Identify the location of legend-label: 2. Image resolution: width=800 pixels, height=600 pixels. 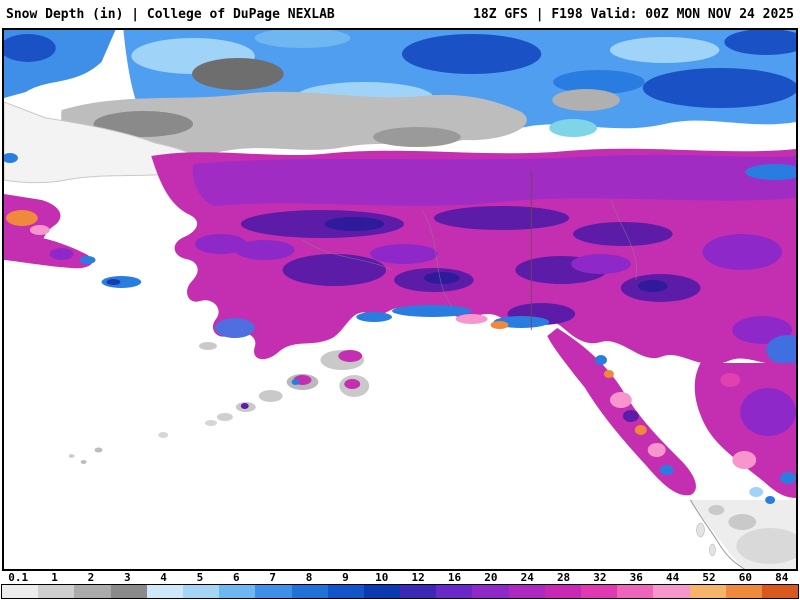
(91, 577).